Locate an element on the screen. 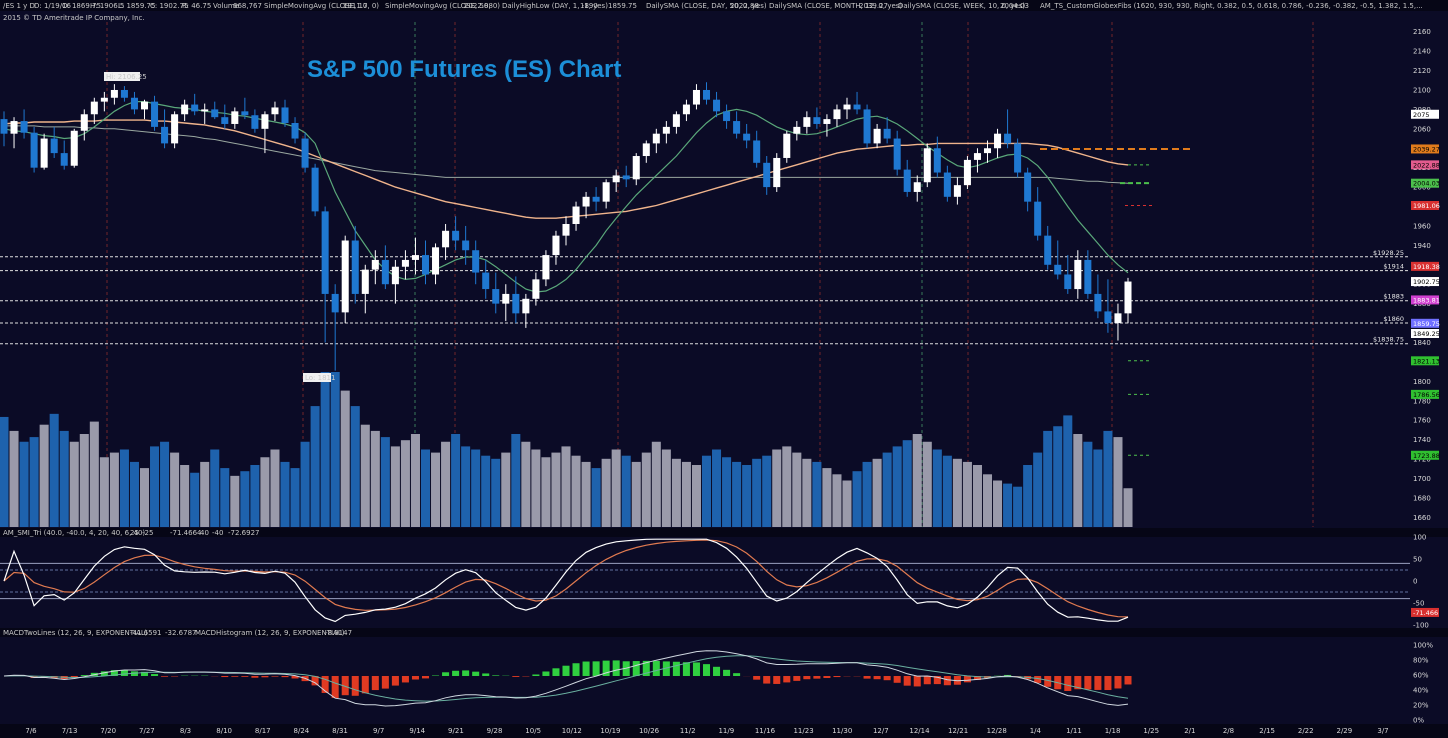 This screenshot has width=1448, height=738. price-tag: 1849.25 is located at coordinates (1426, 334).